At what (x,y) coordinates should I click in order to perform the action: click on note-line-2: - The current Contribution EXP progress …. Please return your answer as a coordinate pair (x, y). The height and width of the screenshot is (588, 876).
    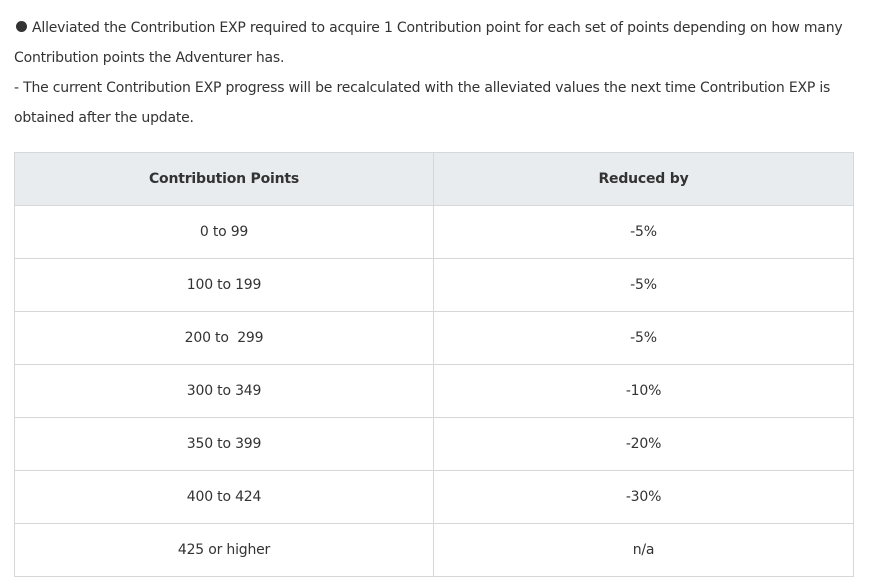
    Looking at the image, I should click on (422, 103).